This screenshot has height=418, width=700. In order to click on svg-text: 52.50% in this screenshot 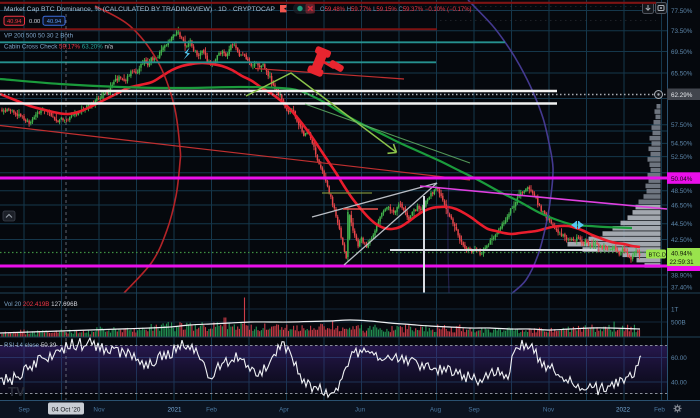, I will do `click(682, 157)`.